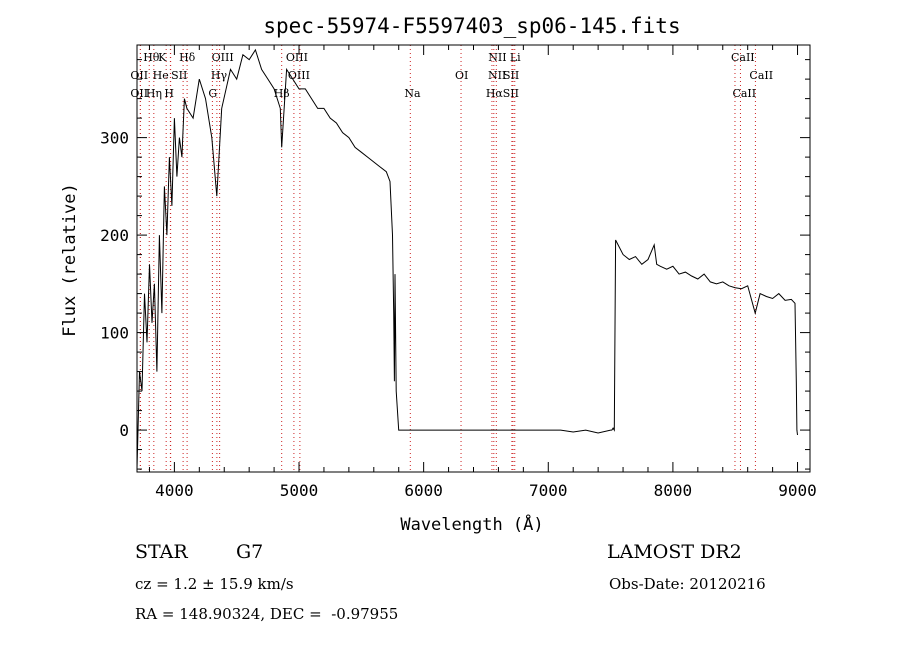 This screenshot has height=650, width=900. What do you see at coordinates (461, 75) in the screenshot?
I see `line-label-16: OI` at bounding box center [461, 75].